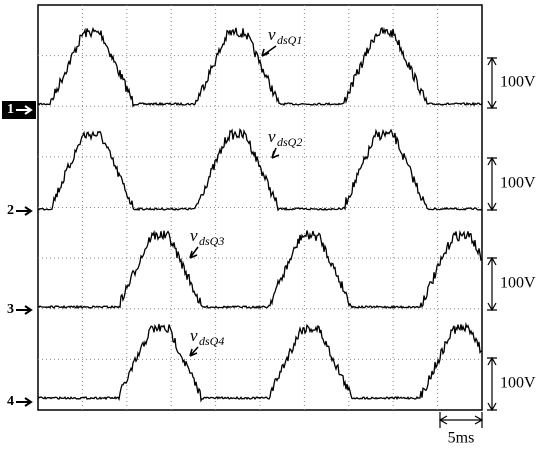 This screenshot has width=550, height=454. What do you see at coordinates (211, 241) in the screenshot?
I see `trace-subscript: dsQ3` at bounding box center [211, 241].